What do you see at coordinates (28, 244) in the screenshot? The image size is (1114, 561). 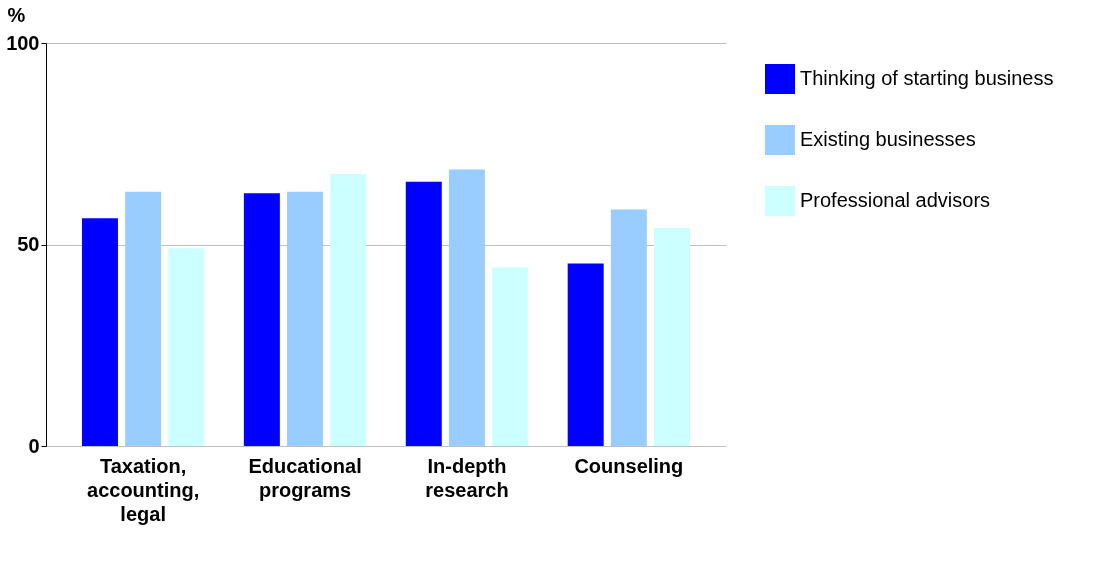 I see `y-tick-label: 50` at bounding box center [28, 244].